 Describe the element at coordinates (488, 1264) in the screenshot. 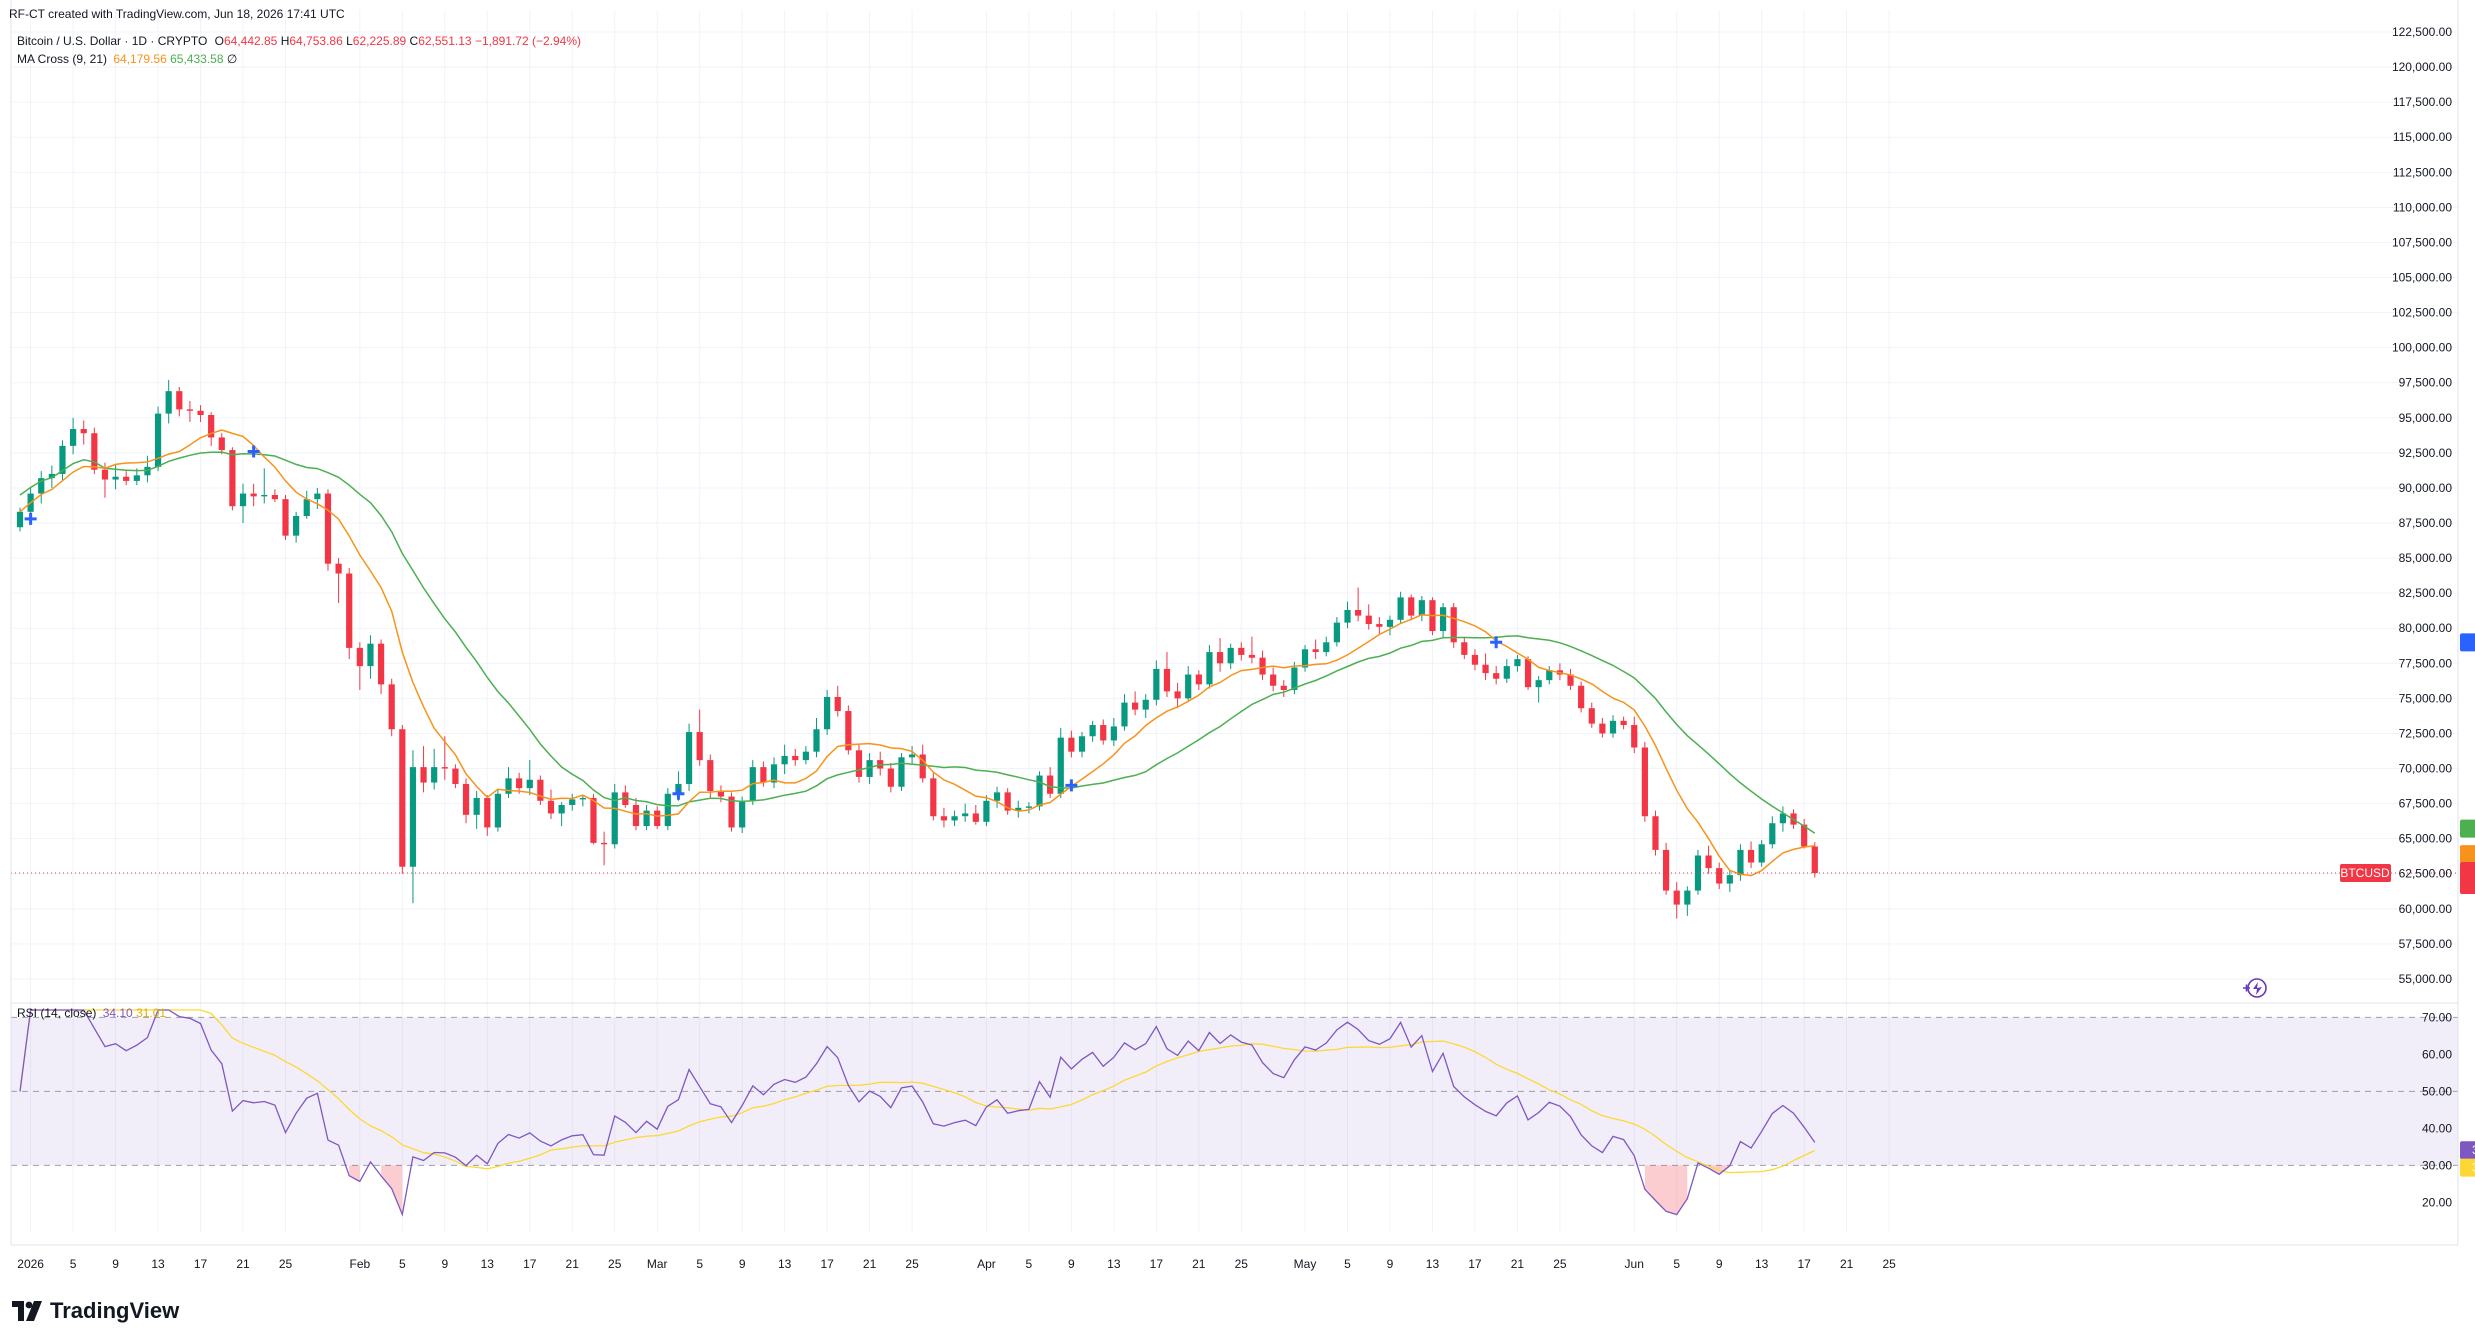

I see `time-tick-label: 13` at that location.